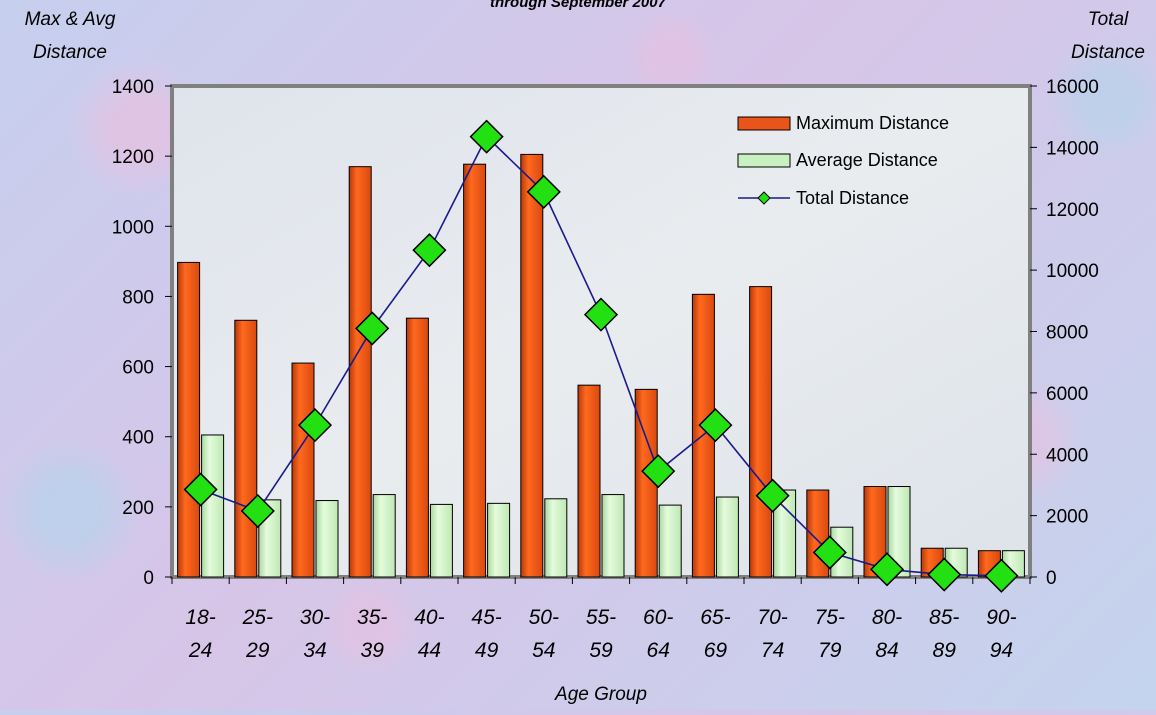 This screenshot has width=1156, height=715. What do you see at coordinates (1072, 210) in the screenshot?
I see `y-right-tick-label: 12000` at bounding box center [1072, 210].